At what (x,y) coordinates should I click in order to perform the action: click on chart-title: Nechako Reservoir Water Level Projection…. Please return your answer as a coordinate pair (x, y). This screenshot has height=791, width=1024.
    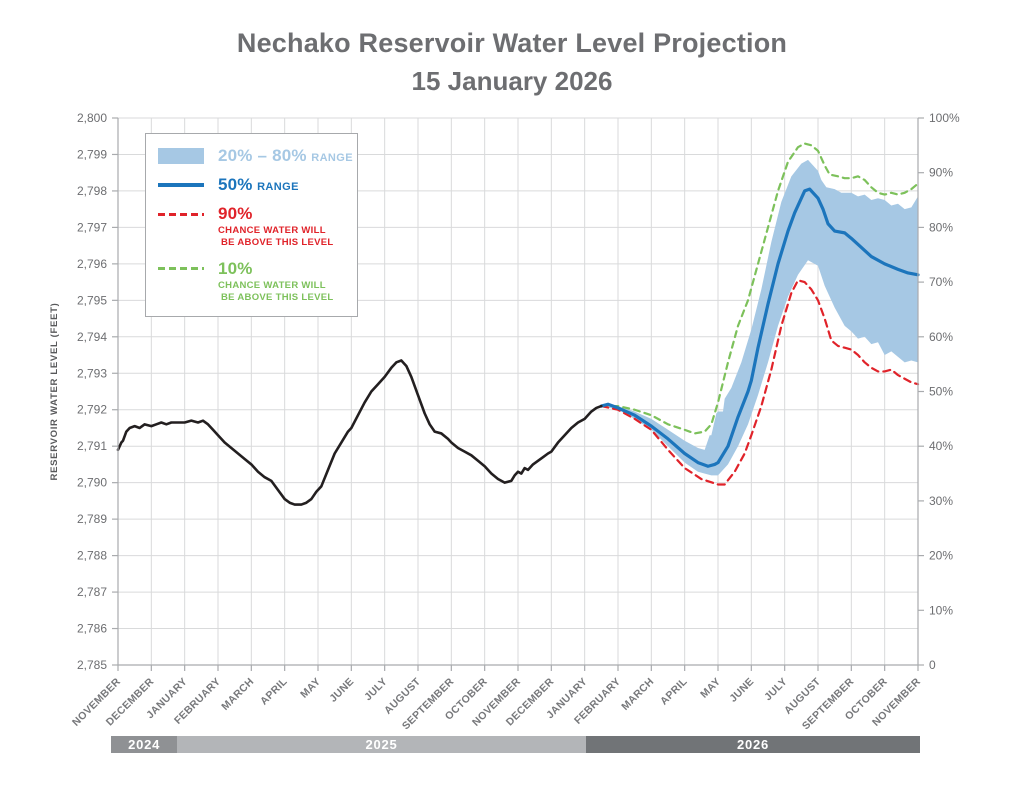
    Looking at the image, I should click on (512, 62).